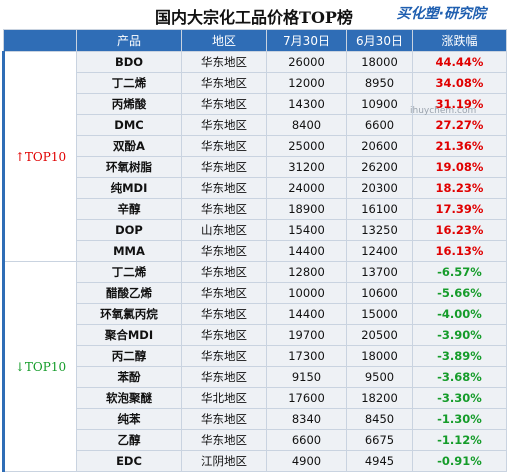 Image resolution: width=508 pixels, height=475 pixels. What do you see at coordinates (459, 440) in the screenshot?
I see `change: -1.12%` at bounding box center [459, 440].